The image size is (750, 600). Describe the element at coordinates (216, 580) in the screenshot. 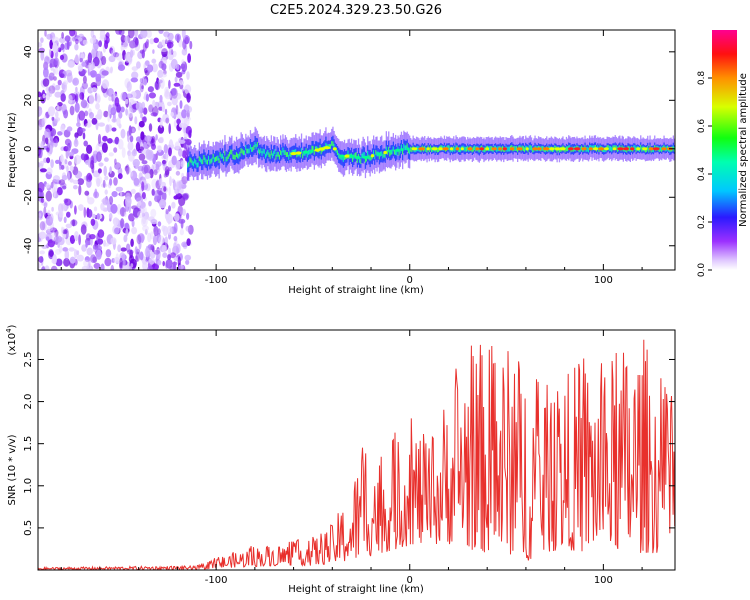

I see `snr-xtick-label: -100` at that location.